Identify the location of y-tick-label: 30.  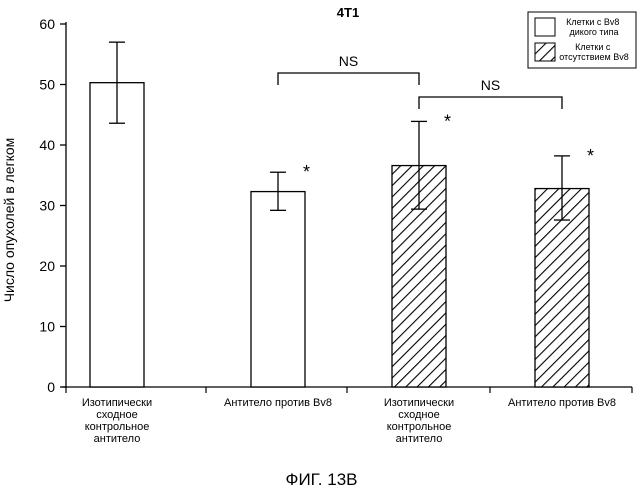
(47, 206).